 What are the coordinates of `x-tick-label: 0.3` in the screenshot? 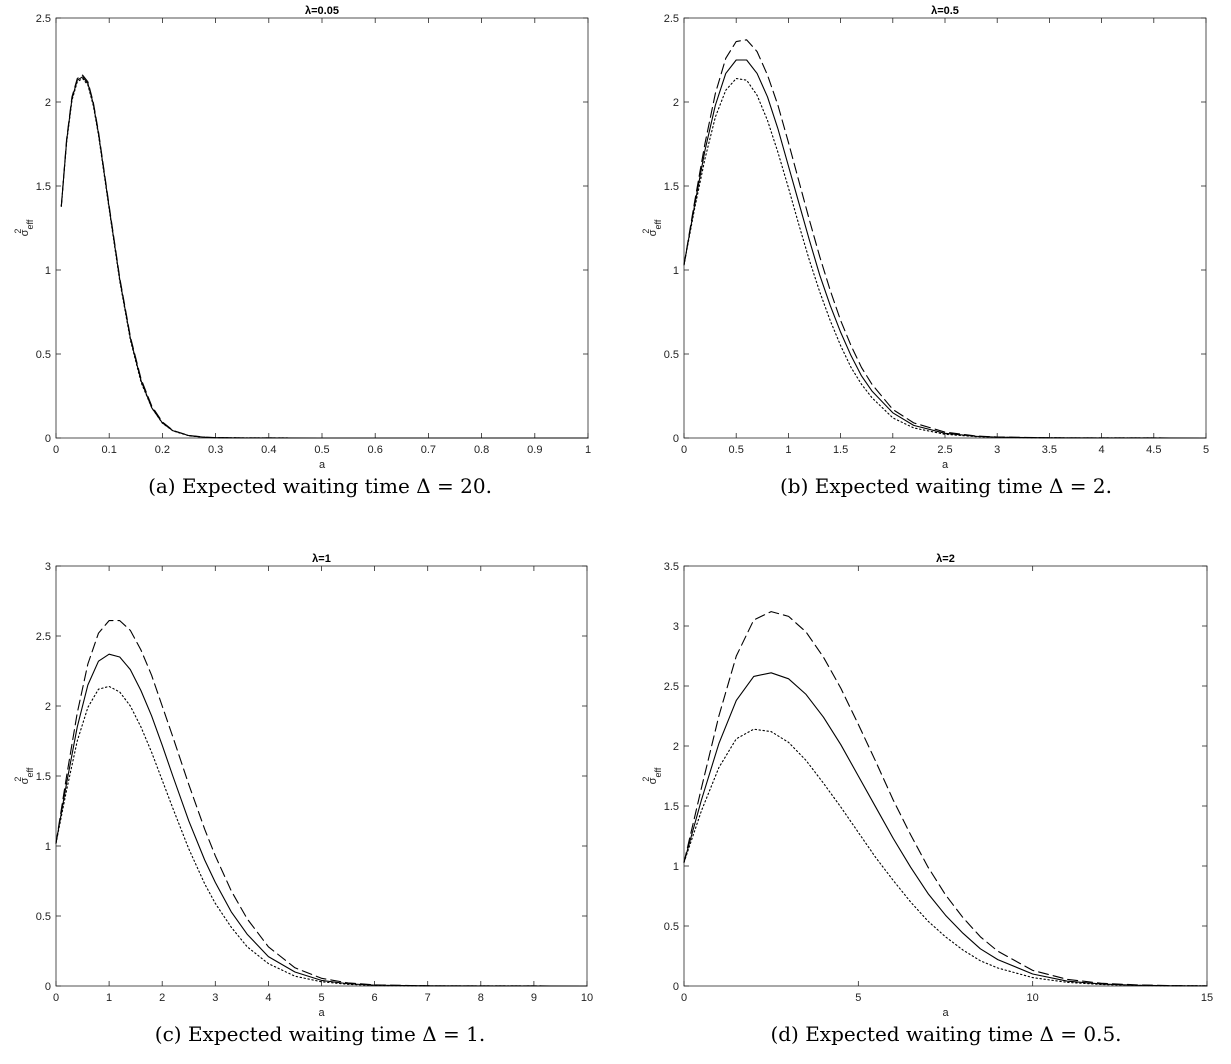 It's located at (215, 450).